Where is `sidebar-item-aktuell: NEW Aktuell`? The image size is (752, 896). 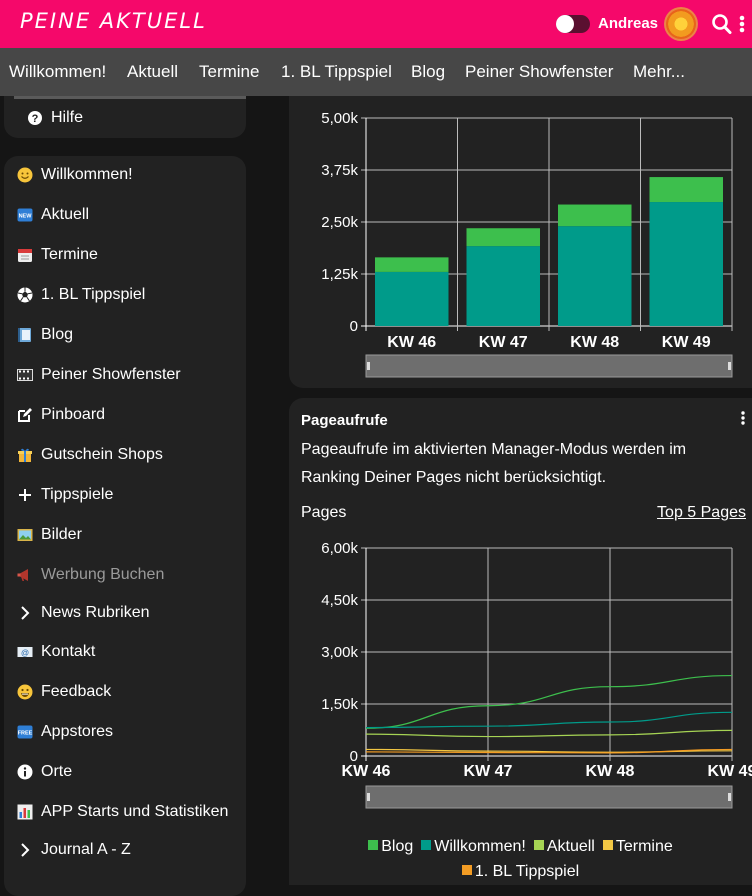
sidebar-item-aktuell: NEW Aktuell is located at coordinates (52, 215).